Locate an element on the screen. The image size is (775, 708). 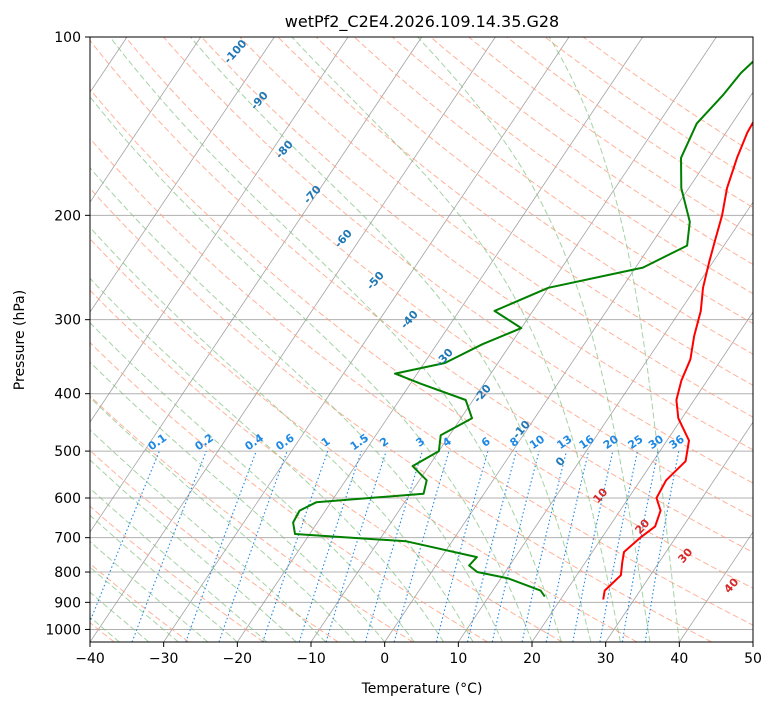
x-axis-title: Temperature (°C) is located at coordinates (422, 689).